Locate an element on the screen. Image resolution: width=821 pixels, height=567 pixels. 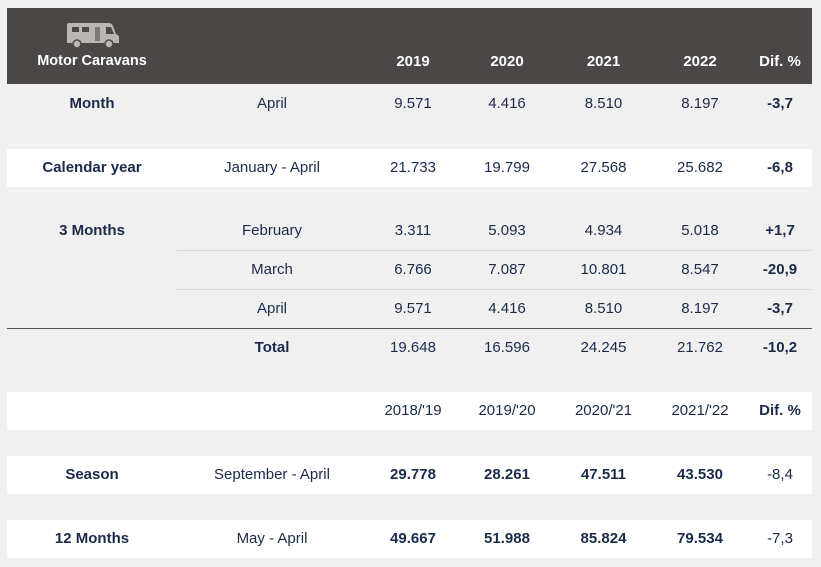
cell-diff: -8,4 is located at coordinates (780, 474).